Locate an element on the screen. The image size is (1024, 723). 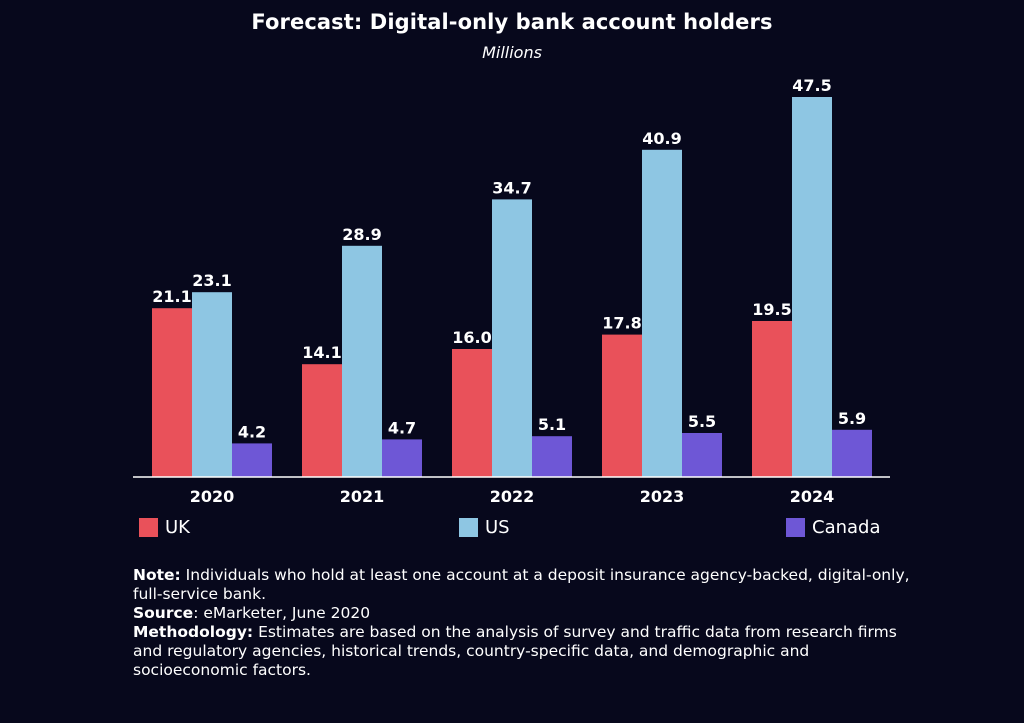
legend-item-uk: UK is located at coordinates (164, 527).